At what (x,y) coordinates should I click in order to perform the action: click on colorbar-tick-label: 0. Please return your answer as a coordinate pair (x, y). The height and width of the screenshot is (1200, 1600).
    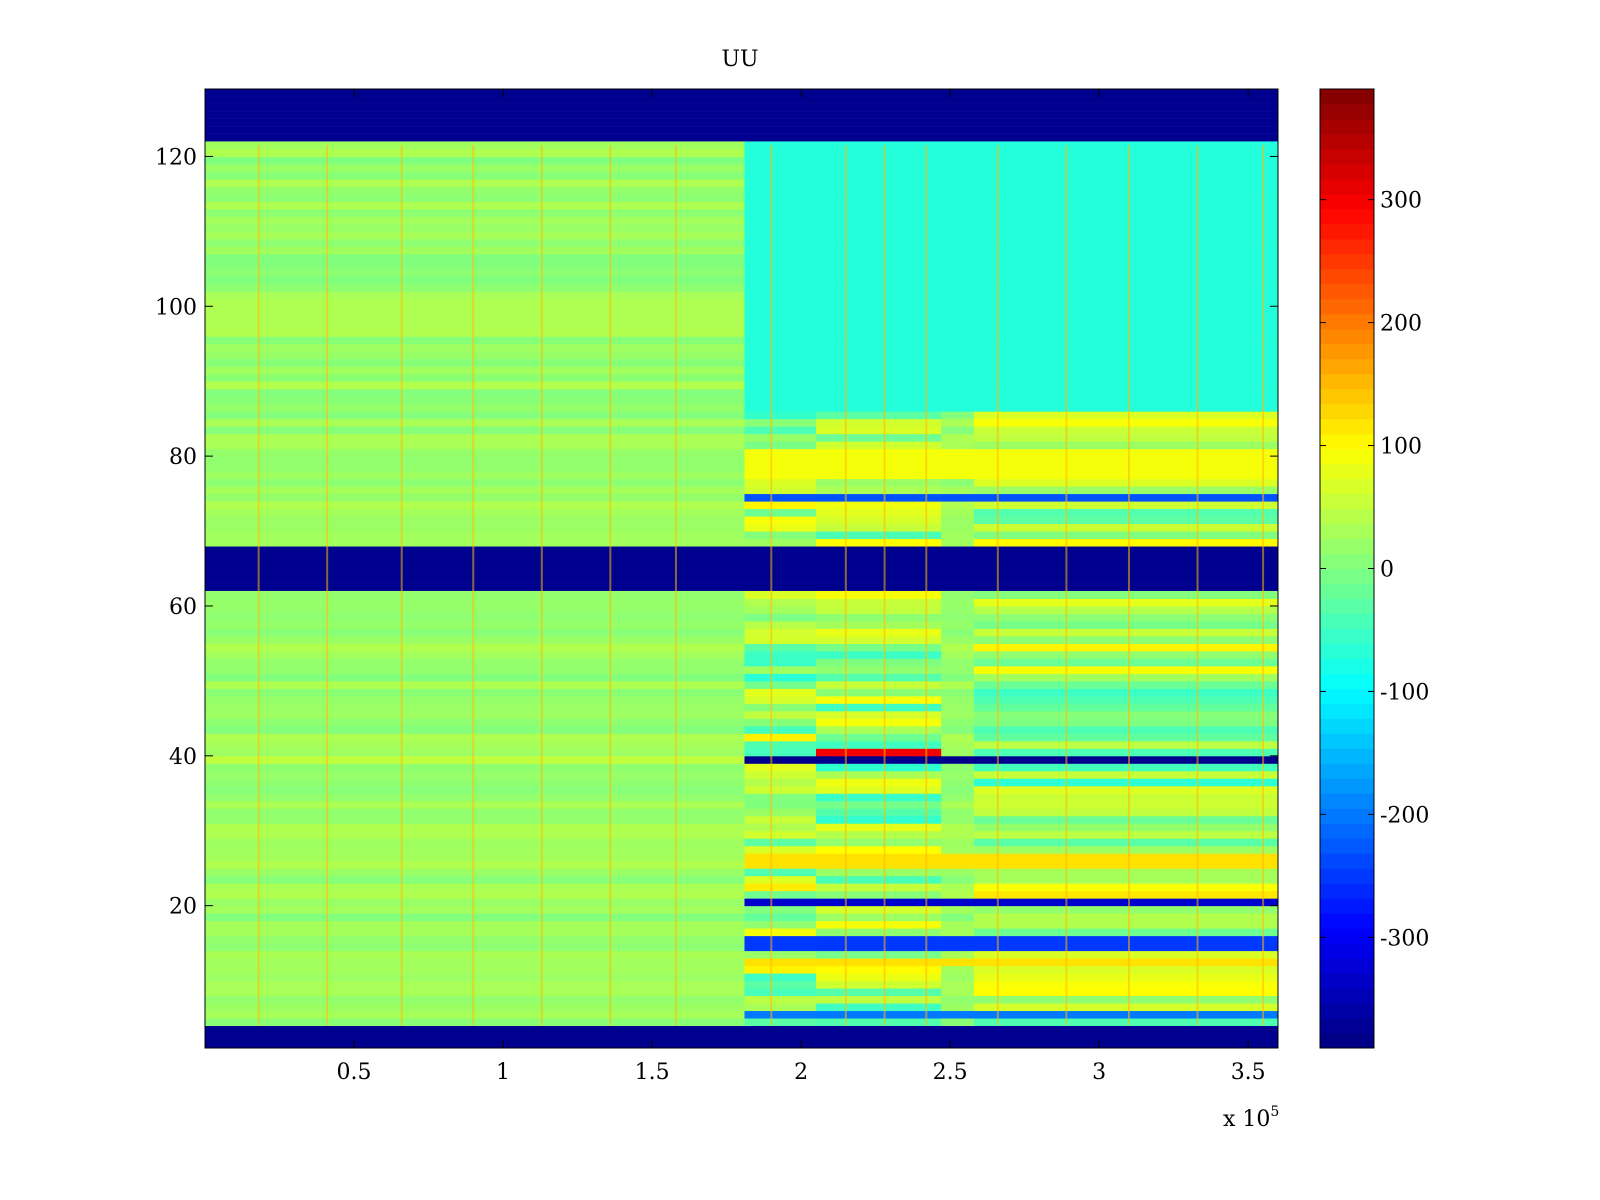
    Looking at the image, I should click on (1387, 570).